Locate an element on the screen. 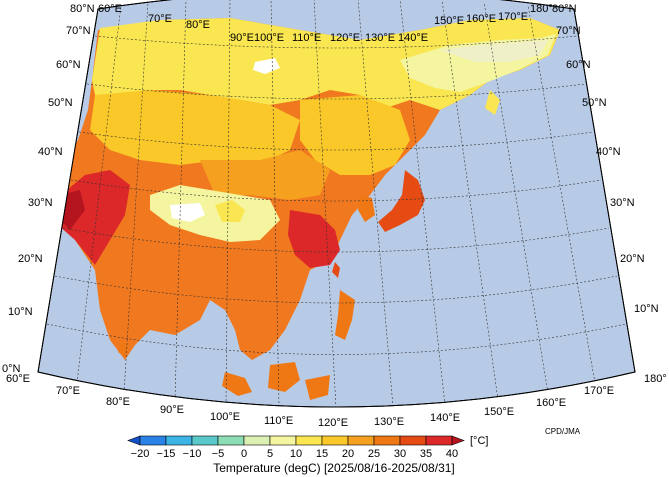 This screenshot has height=477, width=669. credit-label: CPD/JMA is located at coordinates (563, 431).